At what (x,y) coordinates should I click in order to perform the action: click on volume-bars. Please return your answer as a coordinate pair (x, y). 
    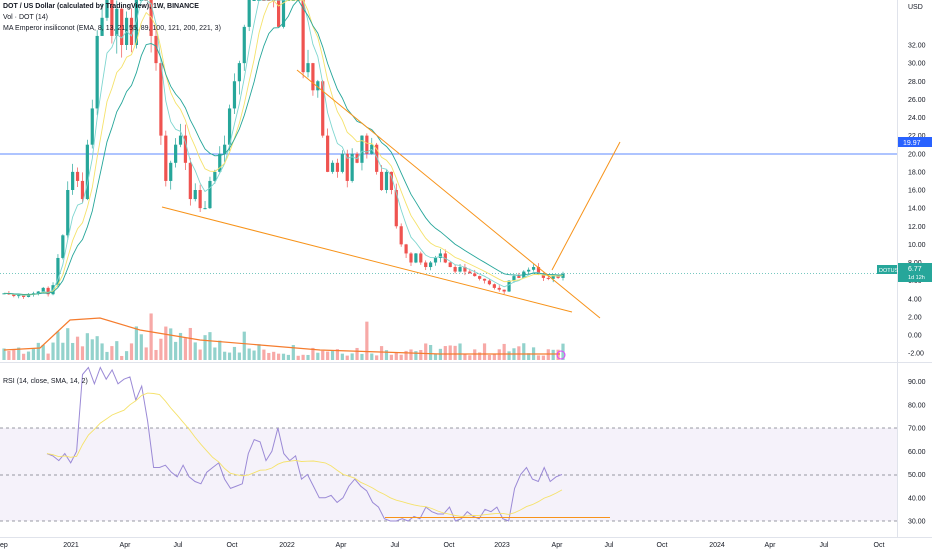
    Looking at the image, I should click on (283, 336).